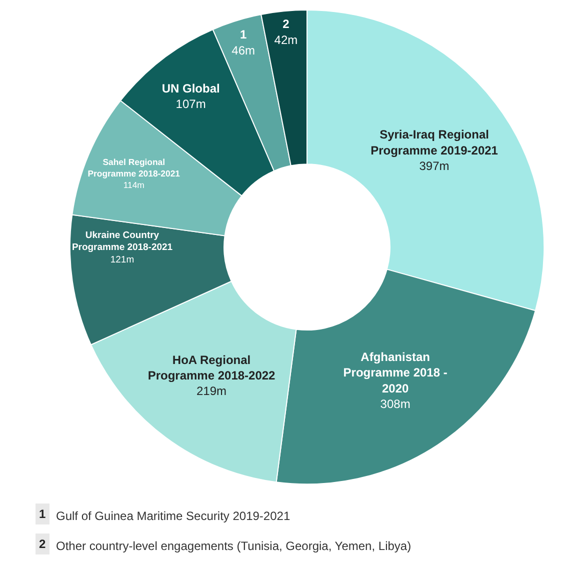 The image size is (570, 565). What do you see at coordinates (225, 545) in the screenshot?
I see `text: 2 Other country-level engagements (Tunisia, Georgia, Yemen, Libya)` at bounding box center [225, 545].